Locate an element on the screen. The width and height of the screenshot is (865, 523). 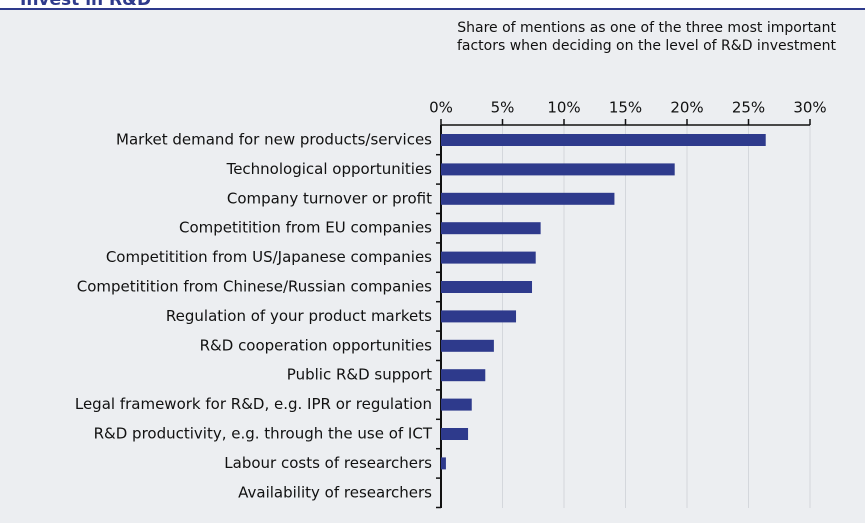
y-tick-label: Public R&D support is located at coordinates (359, 375).